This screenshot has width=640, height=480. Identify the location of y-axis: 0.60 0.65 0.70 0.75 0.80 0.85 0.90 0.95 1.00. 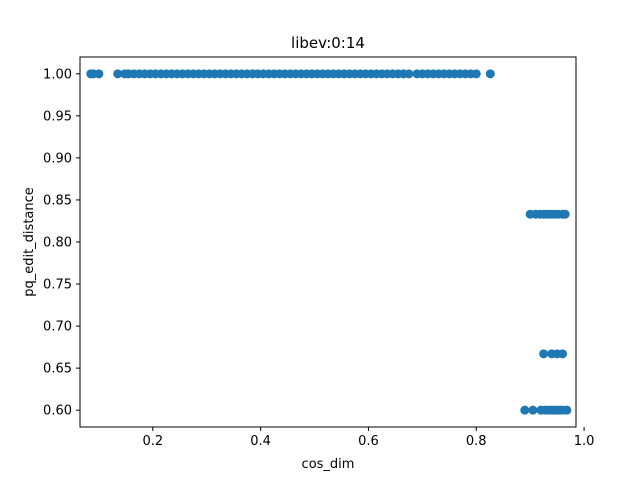
(61, 243).